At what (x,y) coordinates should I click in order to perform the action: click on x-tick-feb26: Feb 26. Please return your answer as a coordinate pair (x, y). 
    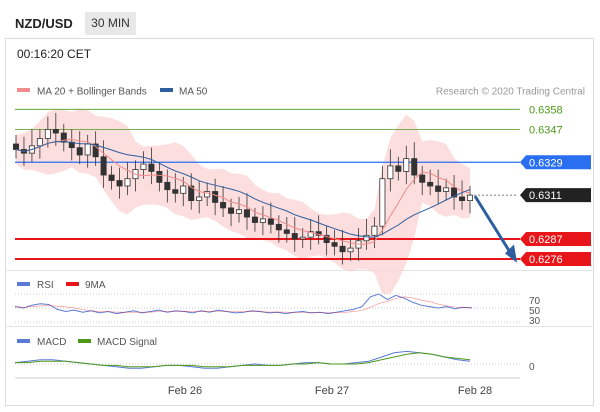
    Looking at the image, I should click on (185, 391).